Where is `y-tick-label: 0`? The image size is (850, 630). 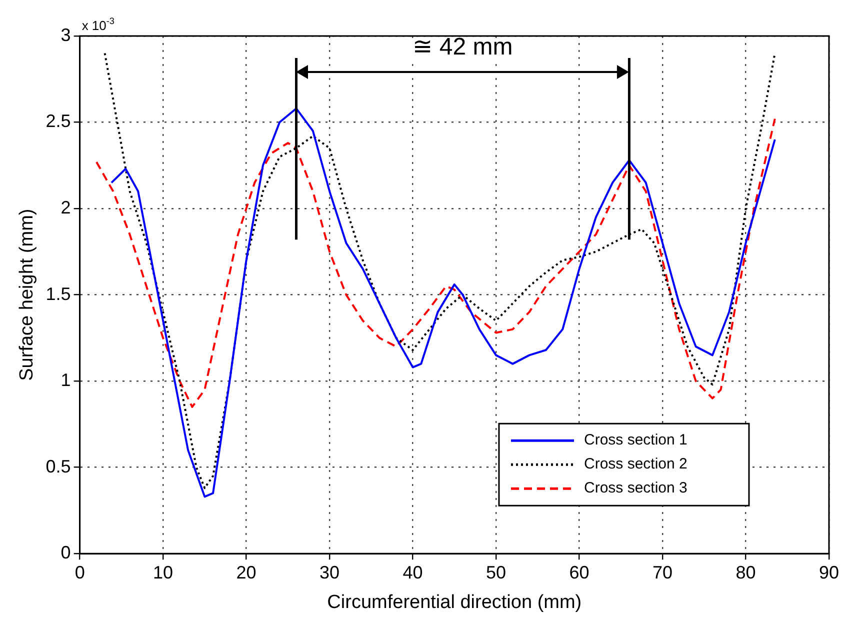 y-tick-label: 0 is located at coordinates (65, 552).